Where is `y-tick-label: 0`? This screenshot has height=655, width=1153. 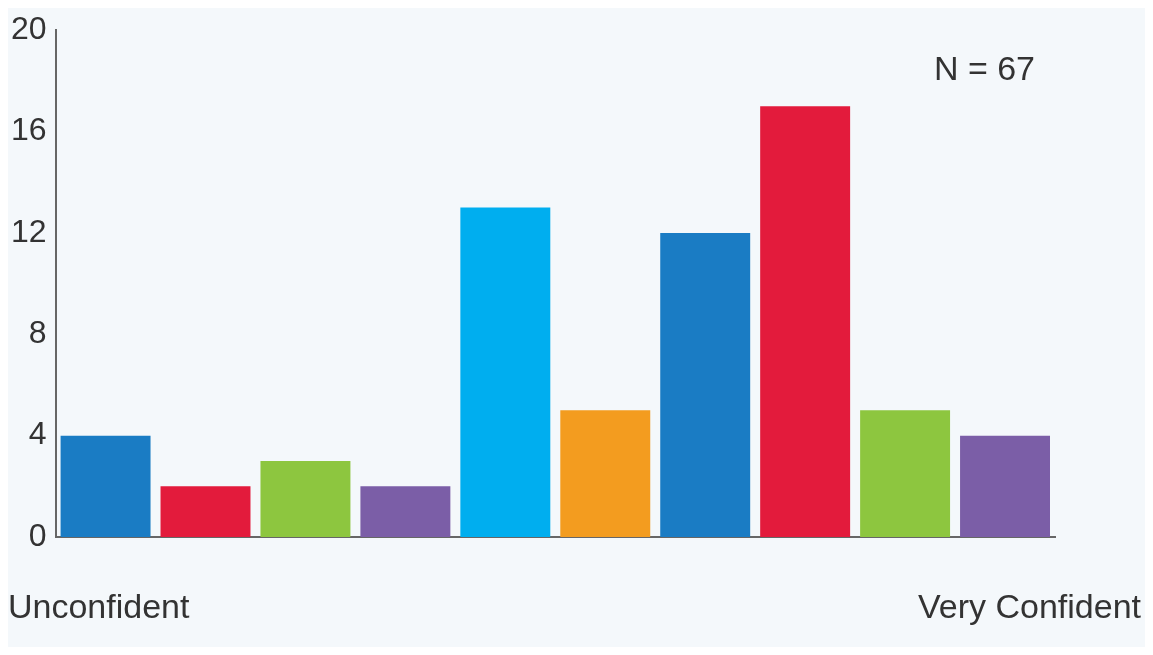 y-tick-label: 0 is located at coordinates (37, 534).